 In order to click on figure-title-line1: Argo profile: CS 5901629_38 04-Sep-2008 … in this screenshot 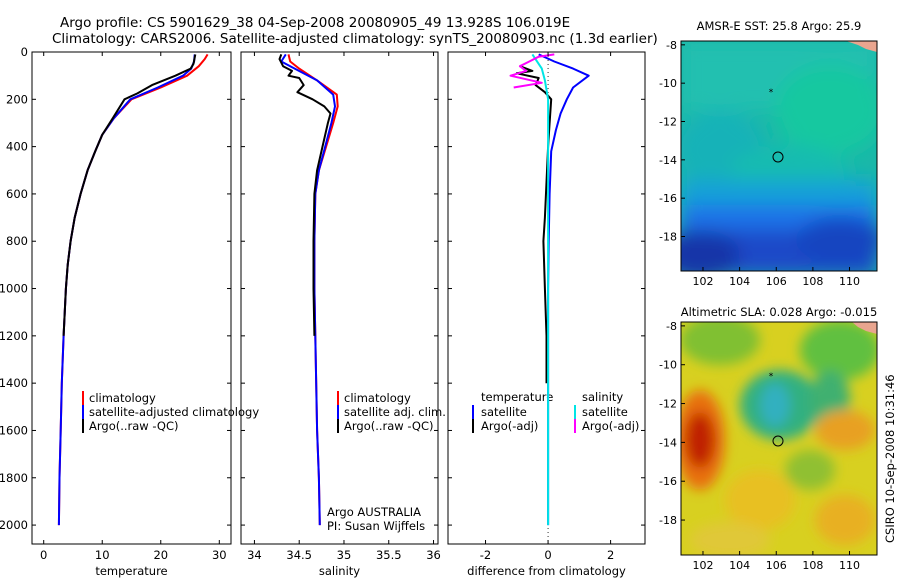, I will do `click(315, 23)`.